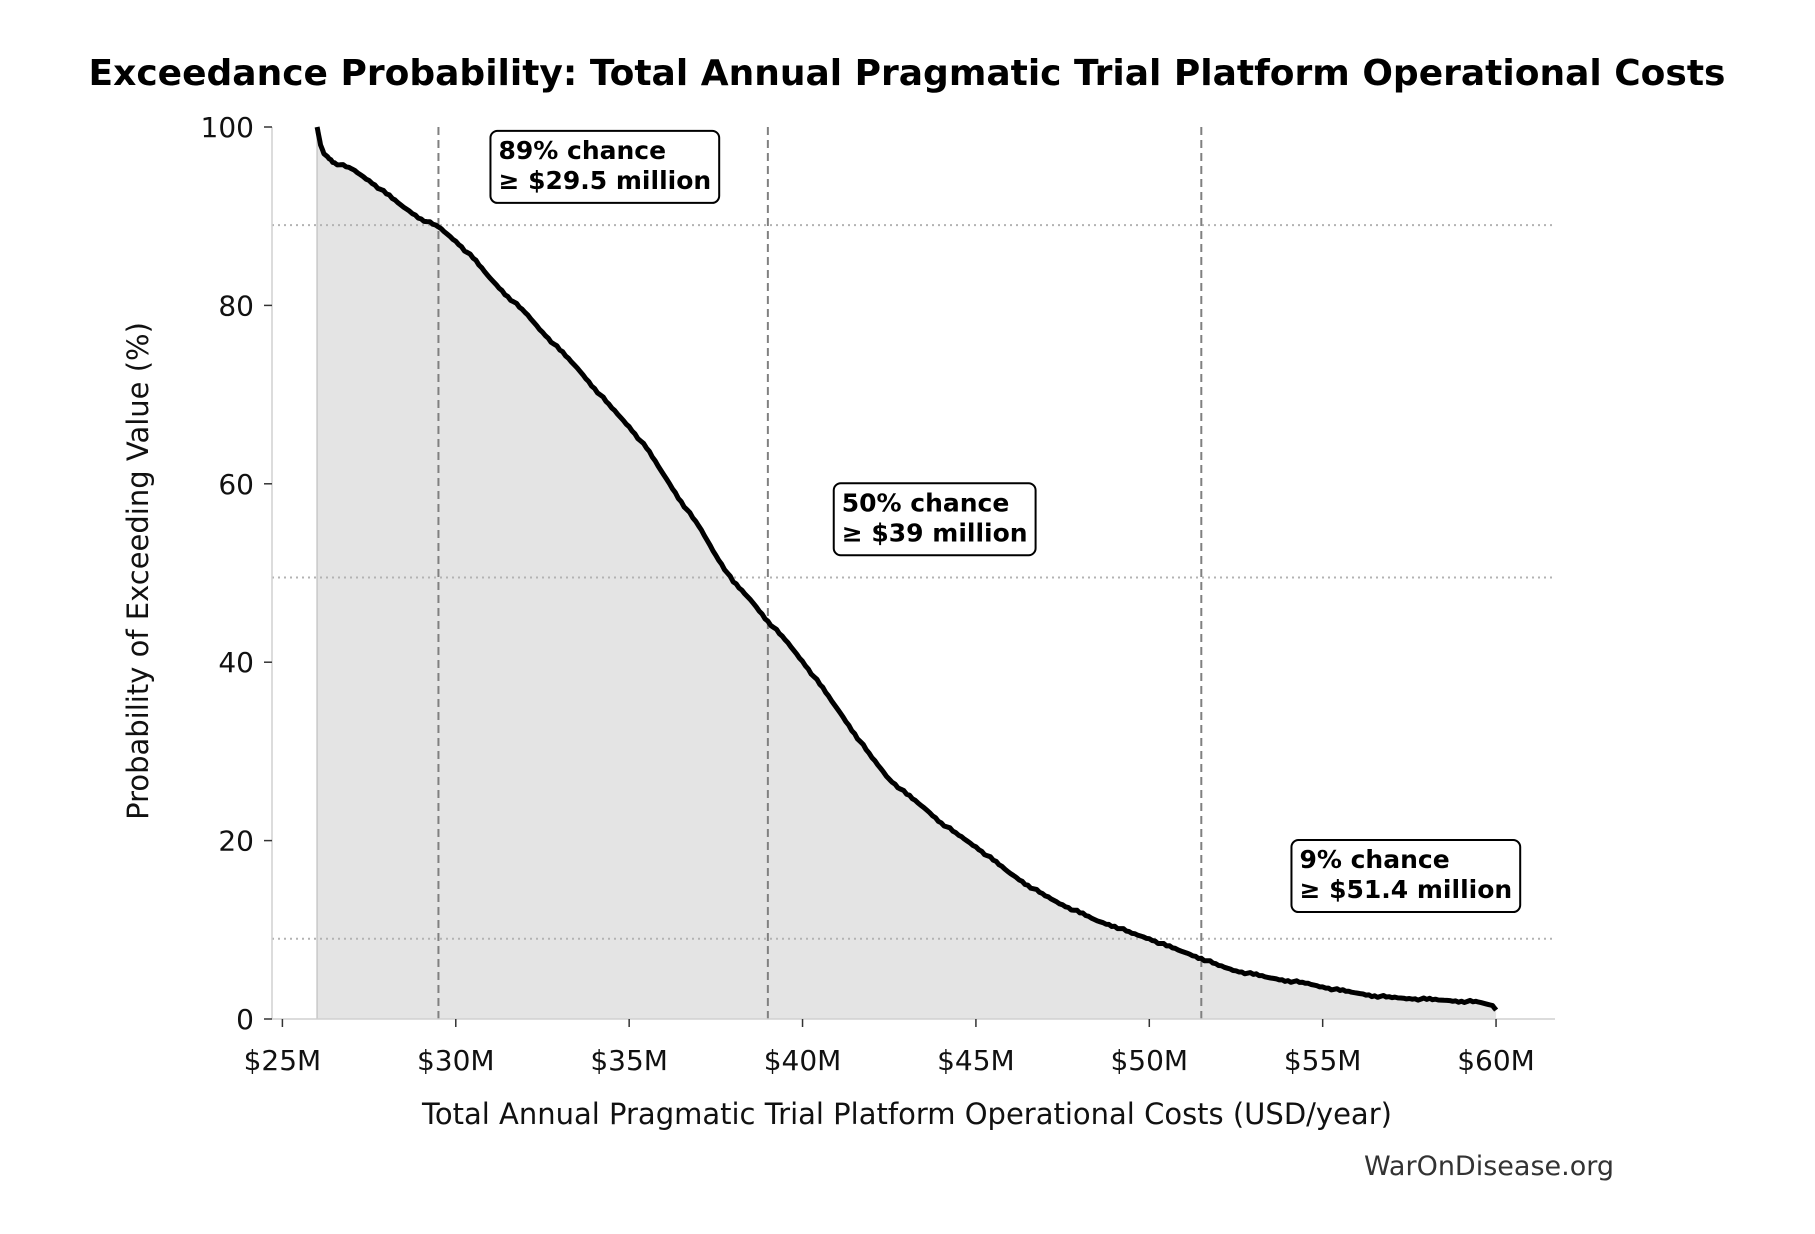 This screenshot has width=1815, height=1234. What do you see at coordinates (227, 127) in the screenshot?
I see `y-tick-label: 100` at bounding box center [227, 127].